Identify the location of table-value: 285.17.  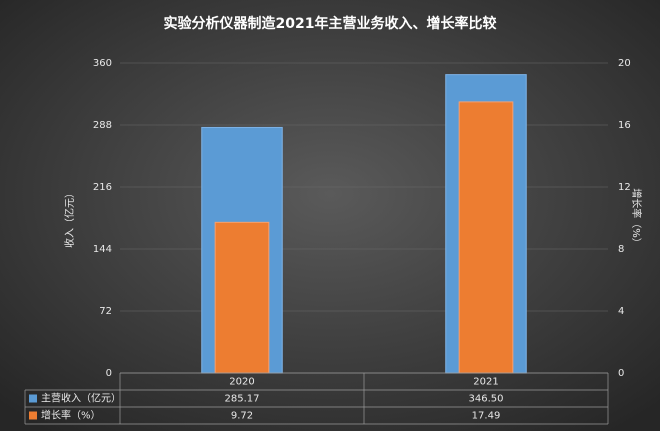
(242, 399).